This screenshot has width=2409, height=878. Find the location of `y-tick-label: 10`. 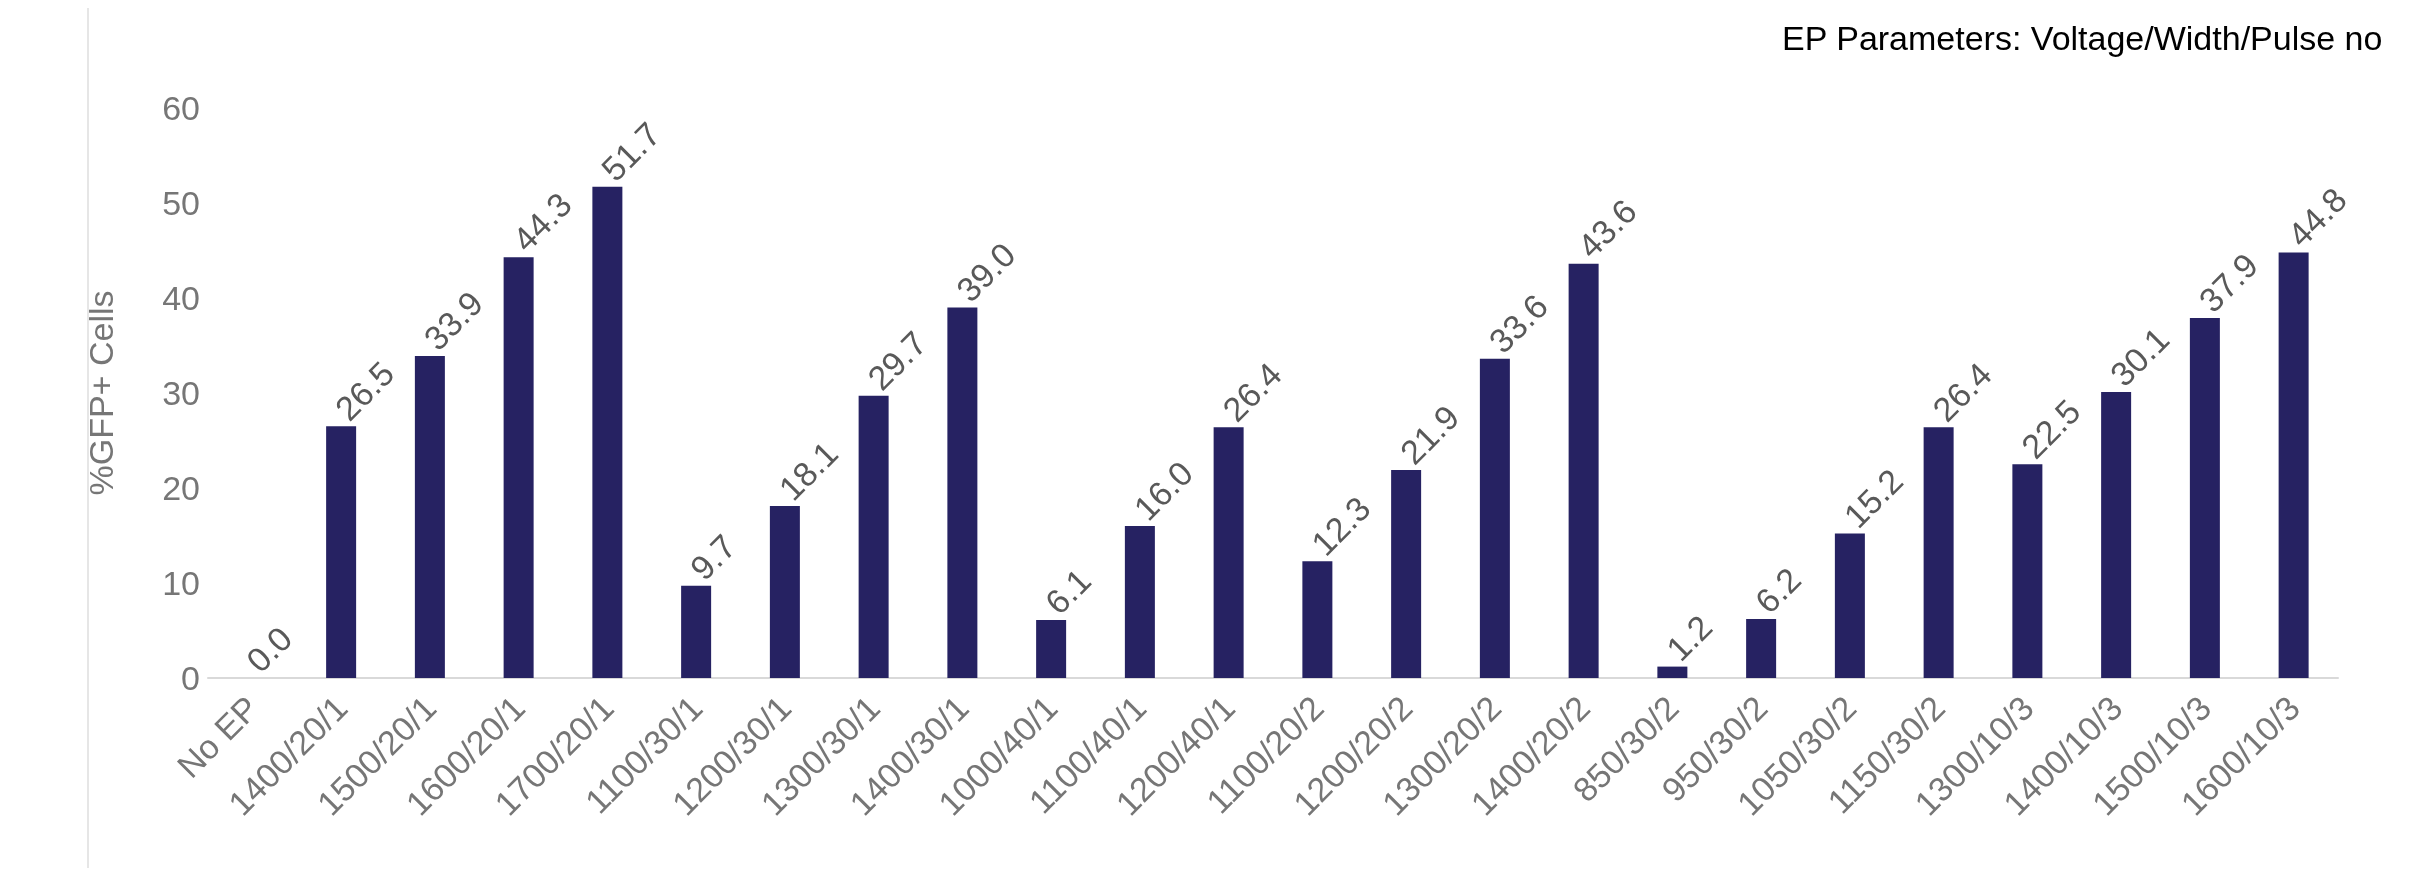

y-tick-label: 10 is located at coordinates (181, 583).